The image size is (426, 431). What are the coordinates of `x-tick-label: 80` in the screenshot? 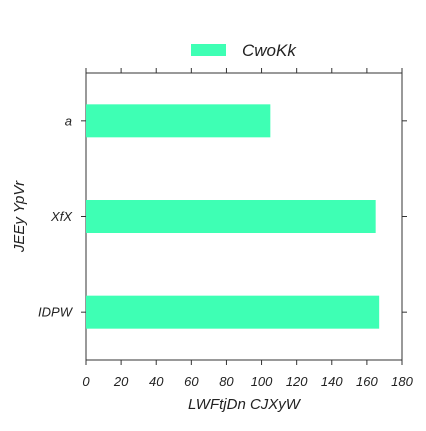 It's located at (226, 381).